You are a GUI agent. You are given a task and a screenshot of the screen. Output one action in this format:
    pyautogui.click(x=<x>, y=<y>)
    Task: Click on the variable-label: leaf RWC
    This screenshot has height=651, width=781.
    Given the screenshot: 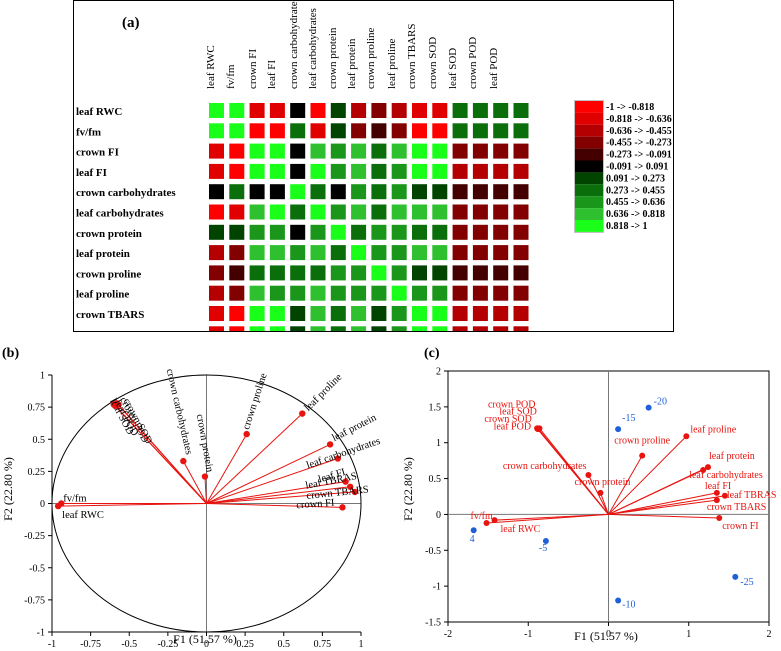 What is the action you would take?
    pyautogui.click(x=521, y=529)
    